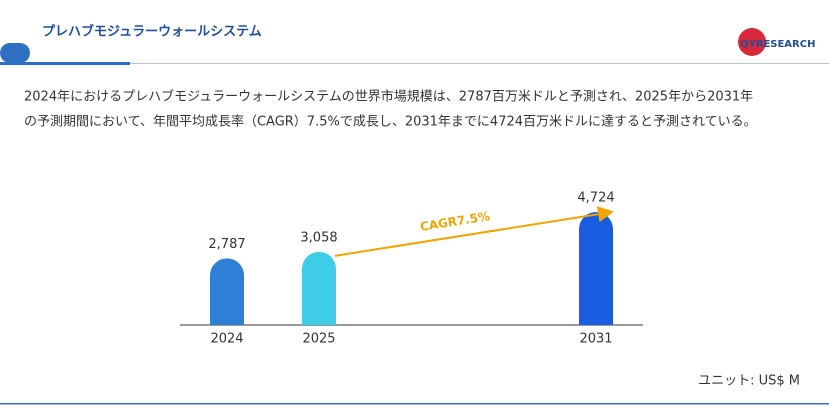 The width and height of the screenshot is (829, 415). I want to click on logo-mark, so click(752, 42).